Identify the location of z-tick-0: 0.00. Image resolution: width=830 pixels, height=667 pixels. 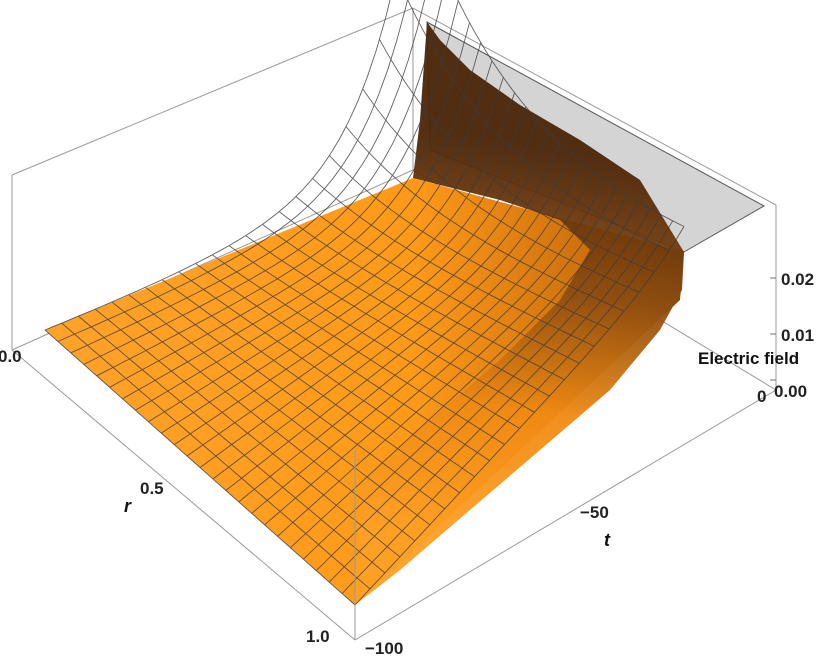
(790, 391).